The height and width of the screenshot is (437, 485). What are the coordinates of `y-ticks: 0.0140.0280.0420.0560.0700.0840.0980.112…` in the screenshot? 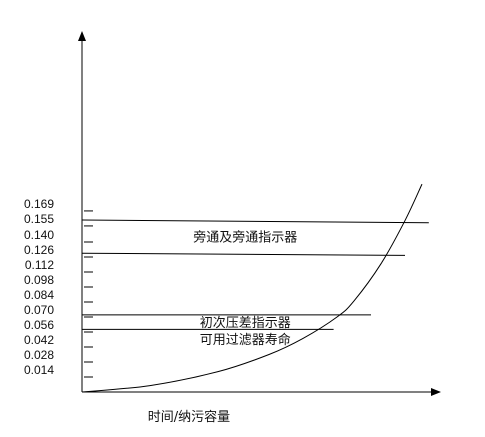 It's located at (58, 287).